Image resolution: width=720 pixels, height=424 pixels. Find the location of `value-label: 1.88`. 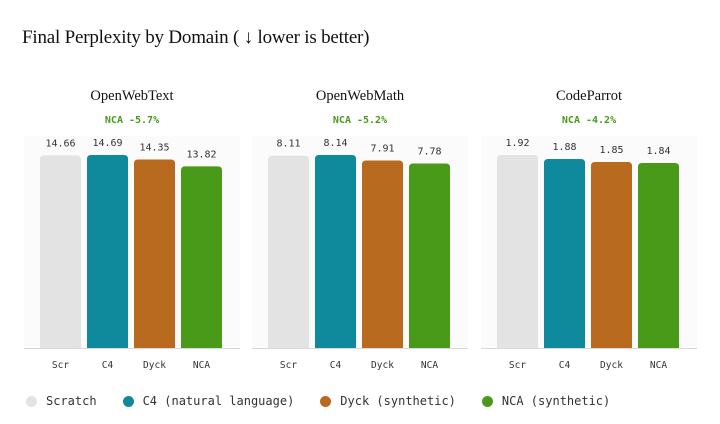

value-label: 1.88 is located at coordinates (564, 147).